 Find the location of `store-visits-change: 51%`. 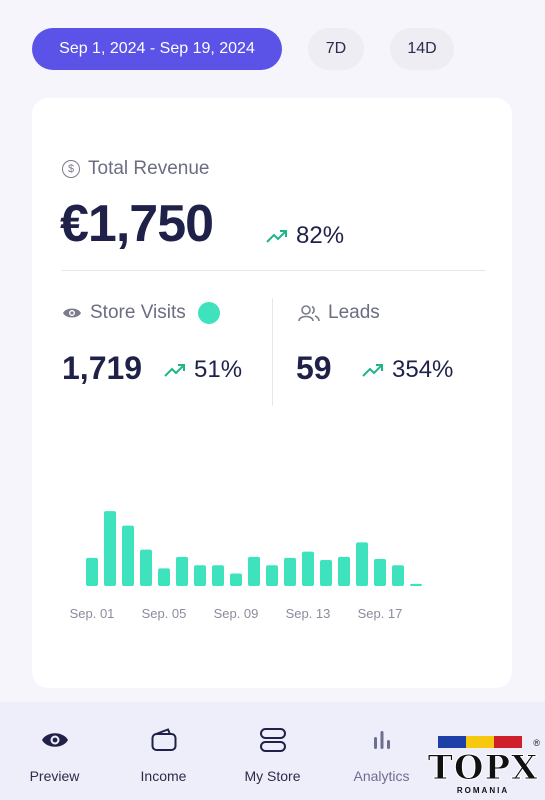

store-visits-change: 51% is located at coordinates (203, 370).